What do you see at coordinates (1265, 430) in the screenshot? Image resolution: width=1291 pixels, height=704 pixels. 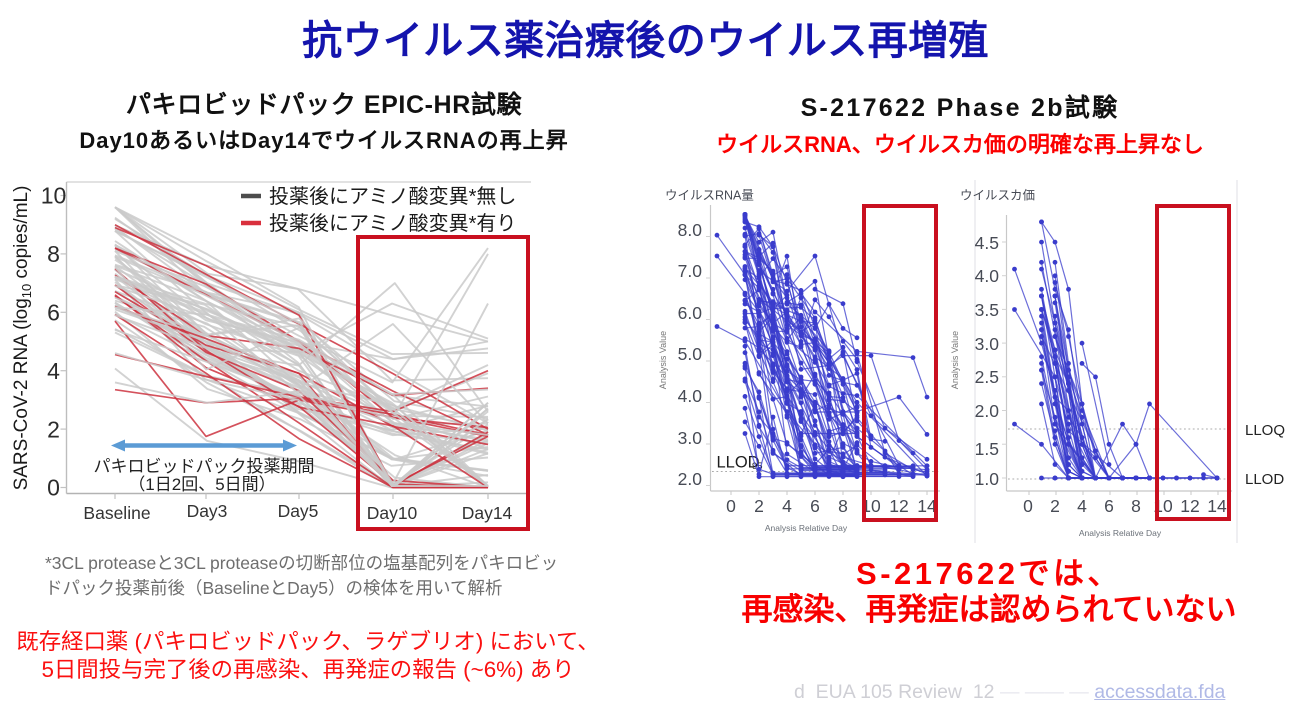 I see `svg-text: LLOQ` at bounding box center [1265, 430].